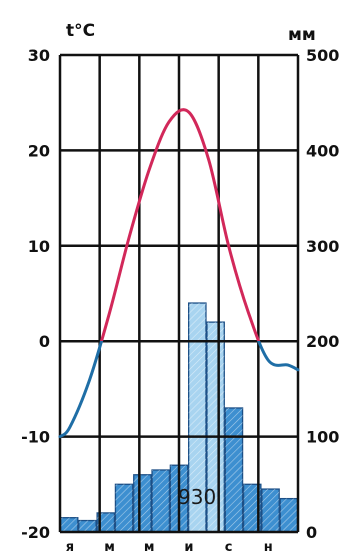  Describe the element at coordinates (322, 294) in the screenshot. I see `right-axis-ticks: 500 400 300 200 100 0` at that location.